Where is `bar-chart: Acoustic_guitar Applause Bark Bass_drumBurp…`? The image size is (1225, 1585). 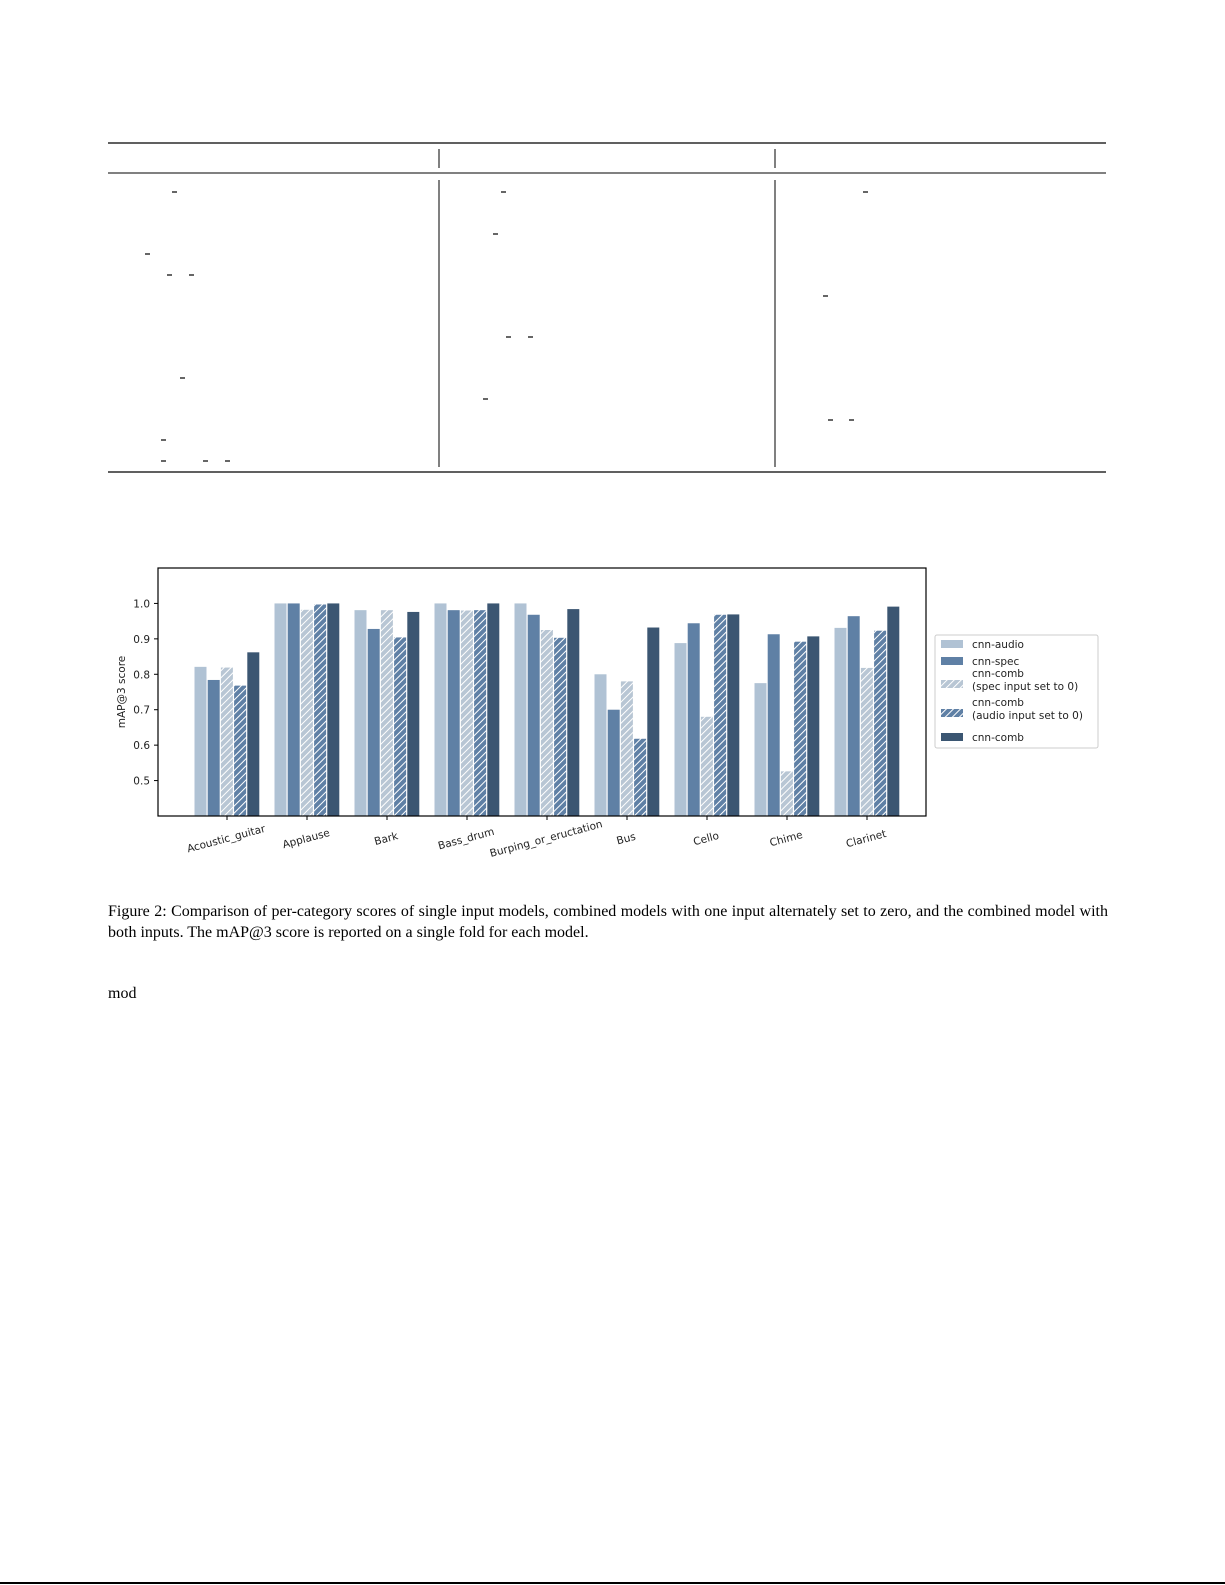 bar-chart: Acoustic_guitar Applause Bark Bass_drumBurp… is located at coordinates (607, 713).